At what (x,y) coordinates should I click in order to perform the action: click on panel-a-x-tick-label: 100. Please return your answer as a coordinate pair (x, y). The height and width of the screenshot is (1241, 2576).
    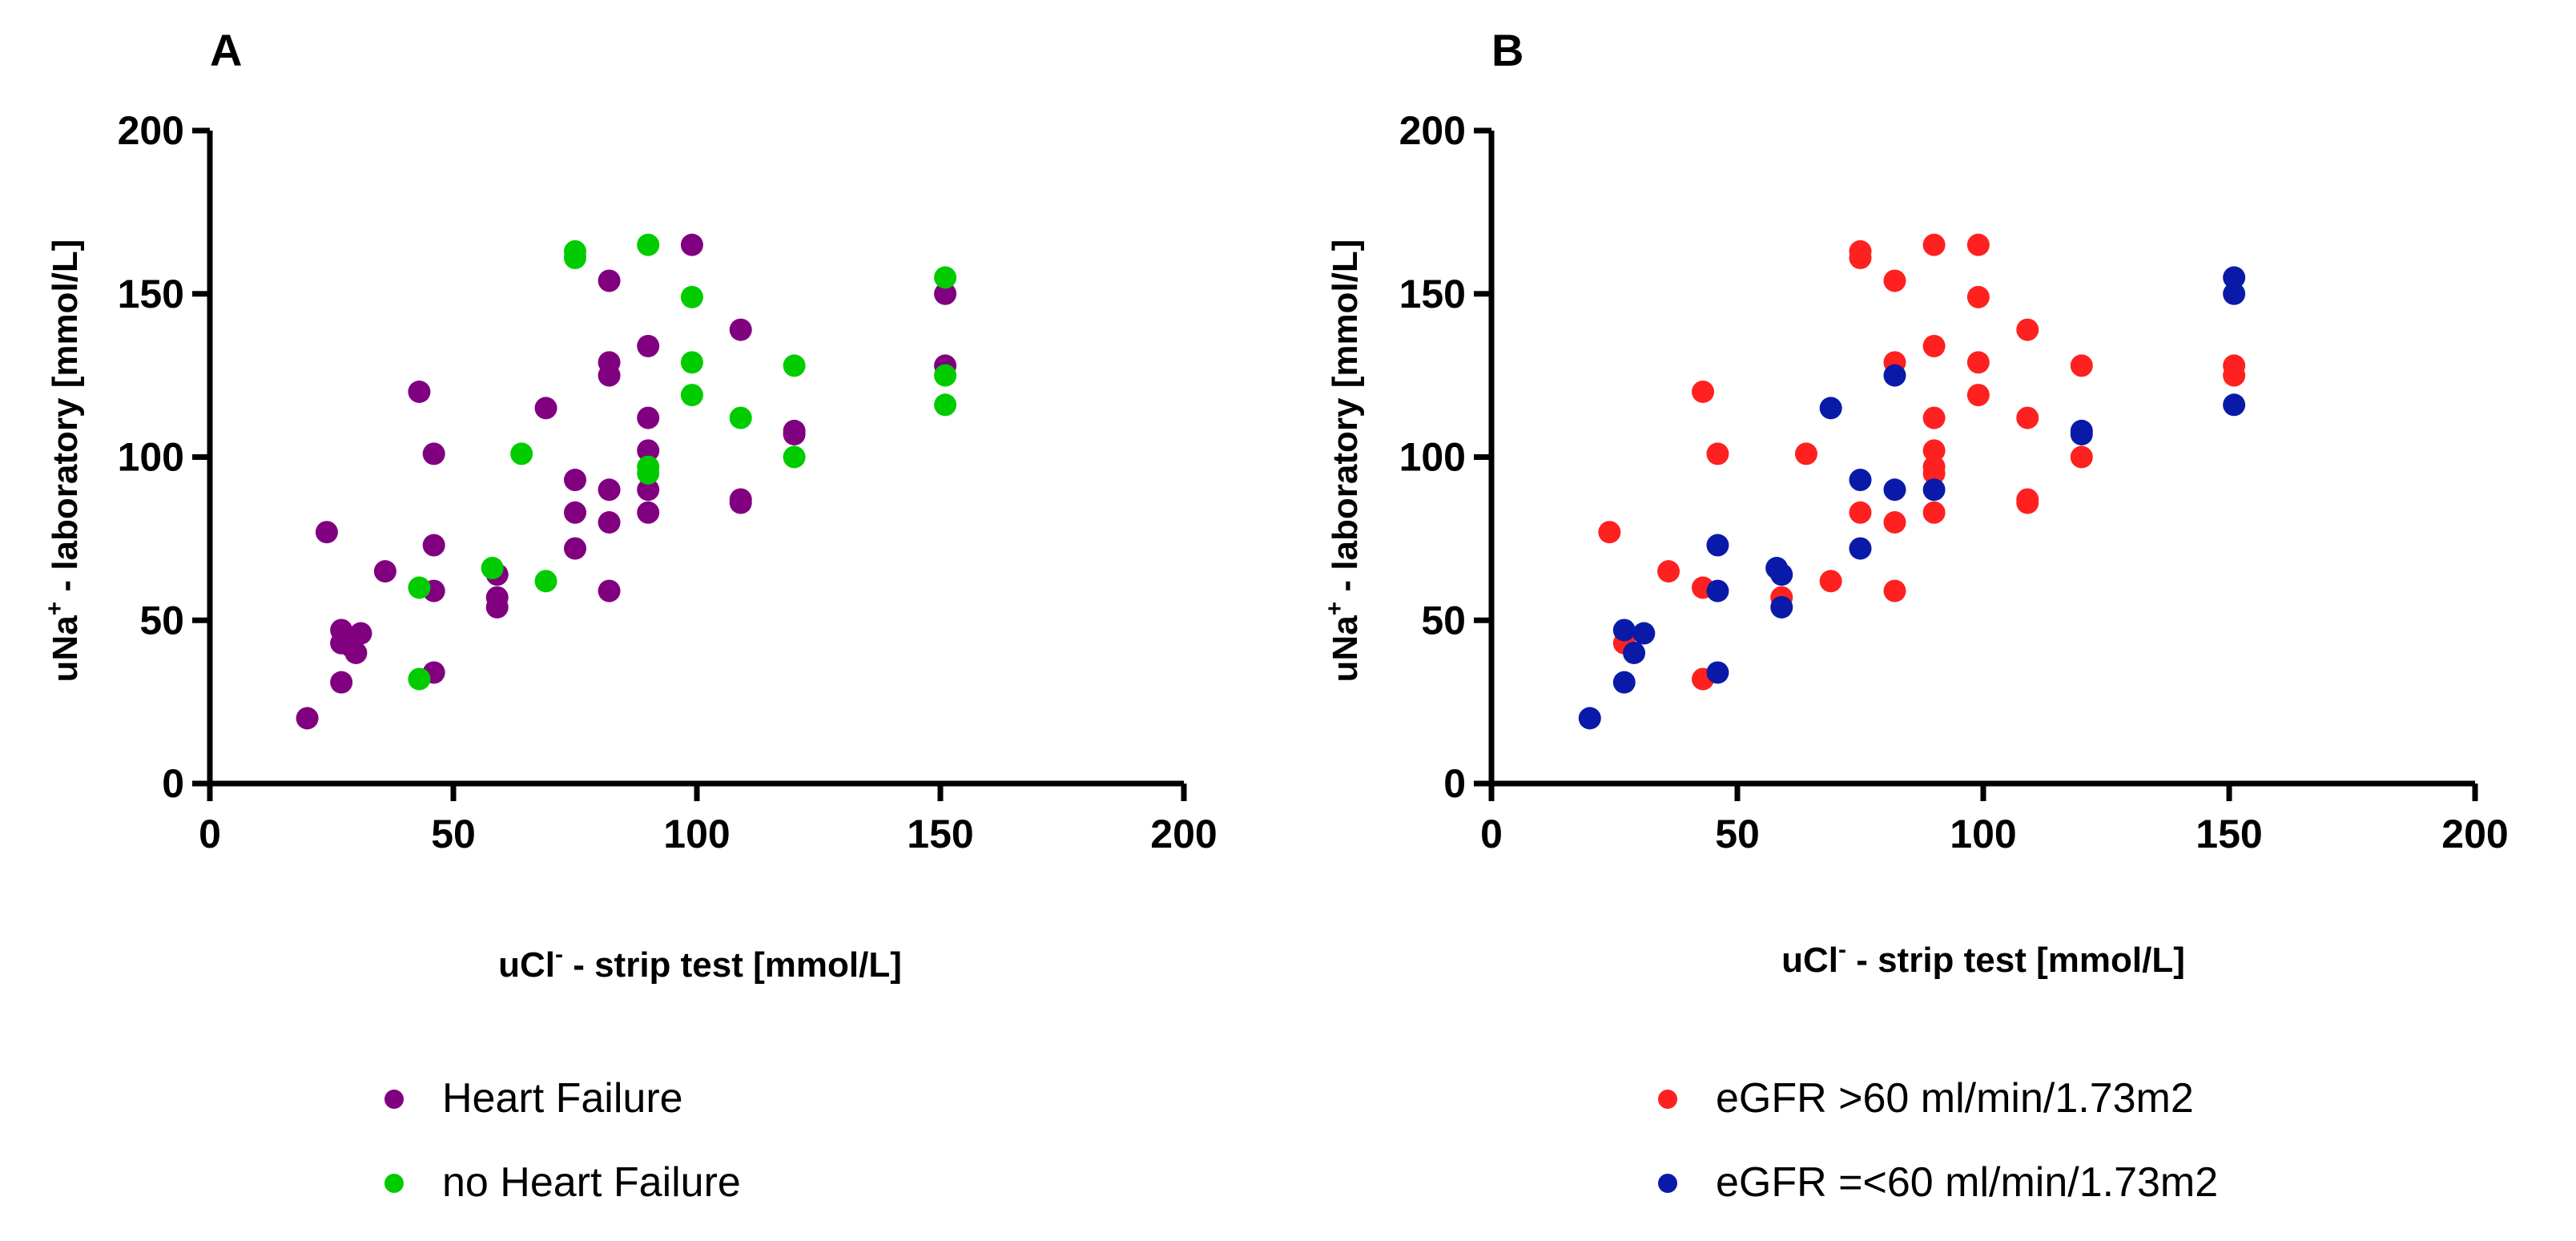
    Looking at the image, I should click on (697, 834).